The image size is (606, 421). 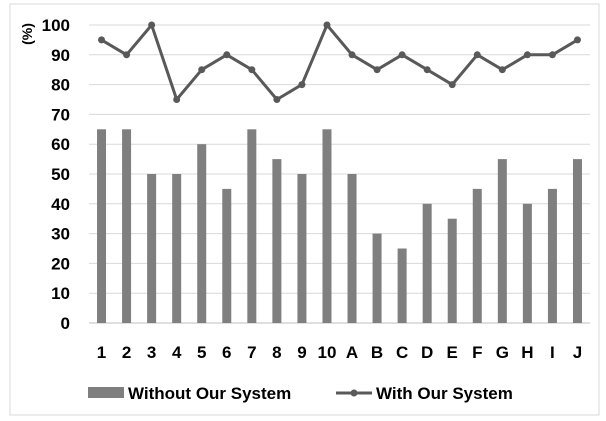 I want to click on legend-label-without-our-system: Without Our System, so click(x=209, y=393).